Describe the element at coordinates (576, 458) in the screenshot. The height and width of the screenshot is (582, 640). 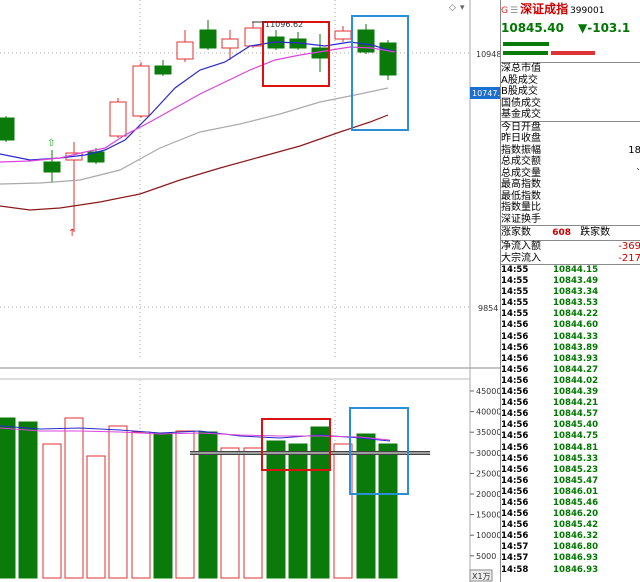
I see `tick-price: 10845.33` at that location.